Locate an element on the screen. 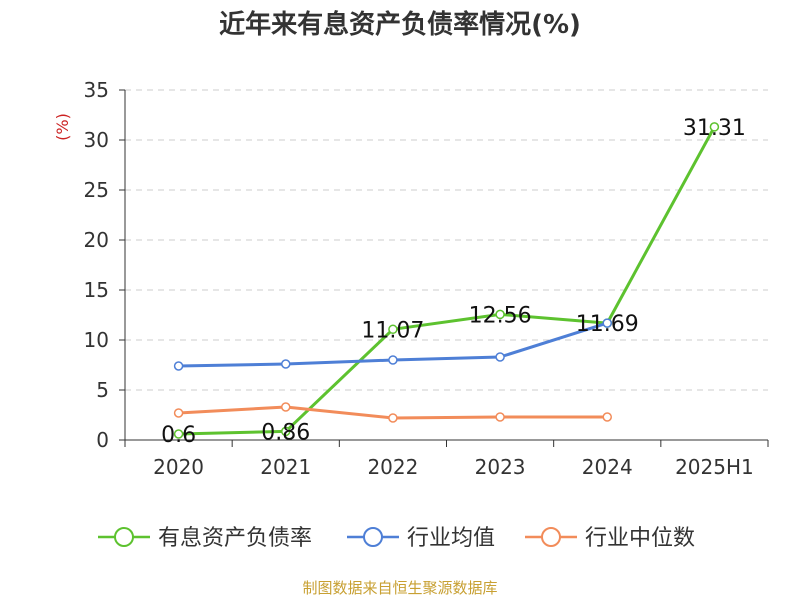 This screenshot has height=600, width=800. y-tick-label: 0 is located at coordinates (102, 440).